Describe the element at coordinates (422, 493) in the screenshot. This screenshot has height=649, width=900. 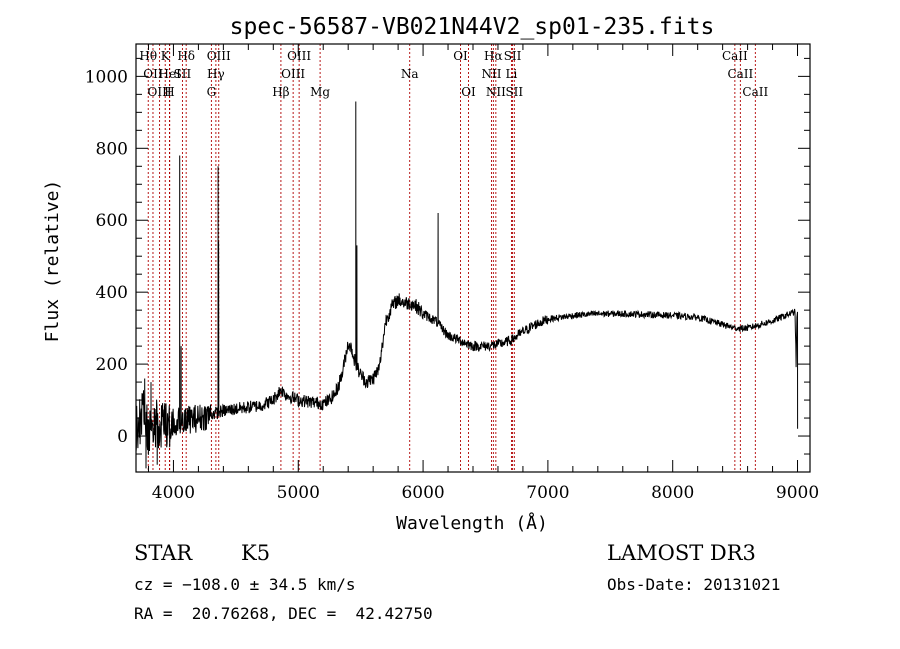
I see `x-tick-label: 6000` at that location.